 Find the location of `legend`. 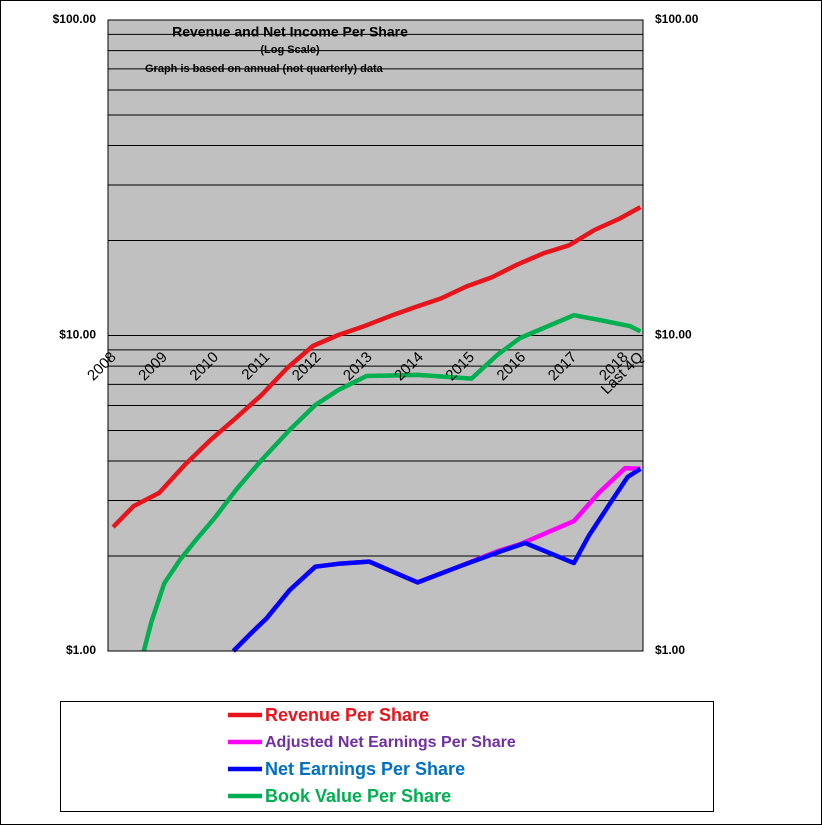

legend is located at coordinates (387, 756).